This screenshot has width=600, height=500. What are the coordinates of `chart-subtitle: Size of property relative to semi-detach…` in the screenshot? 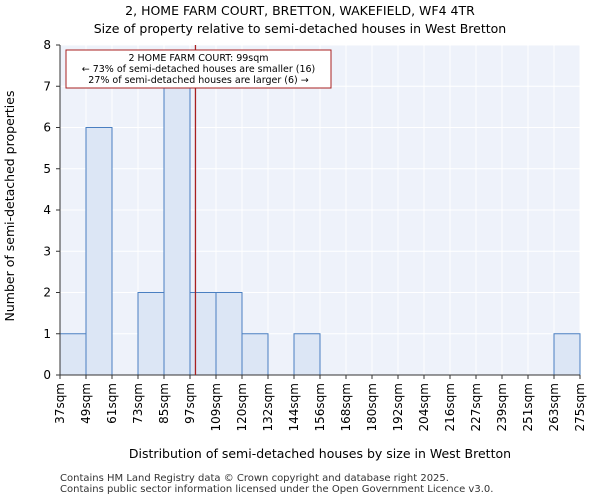 It's located at (300, 28).